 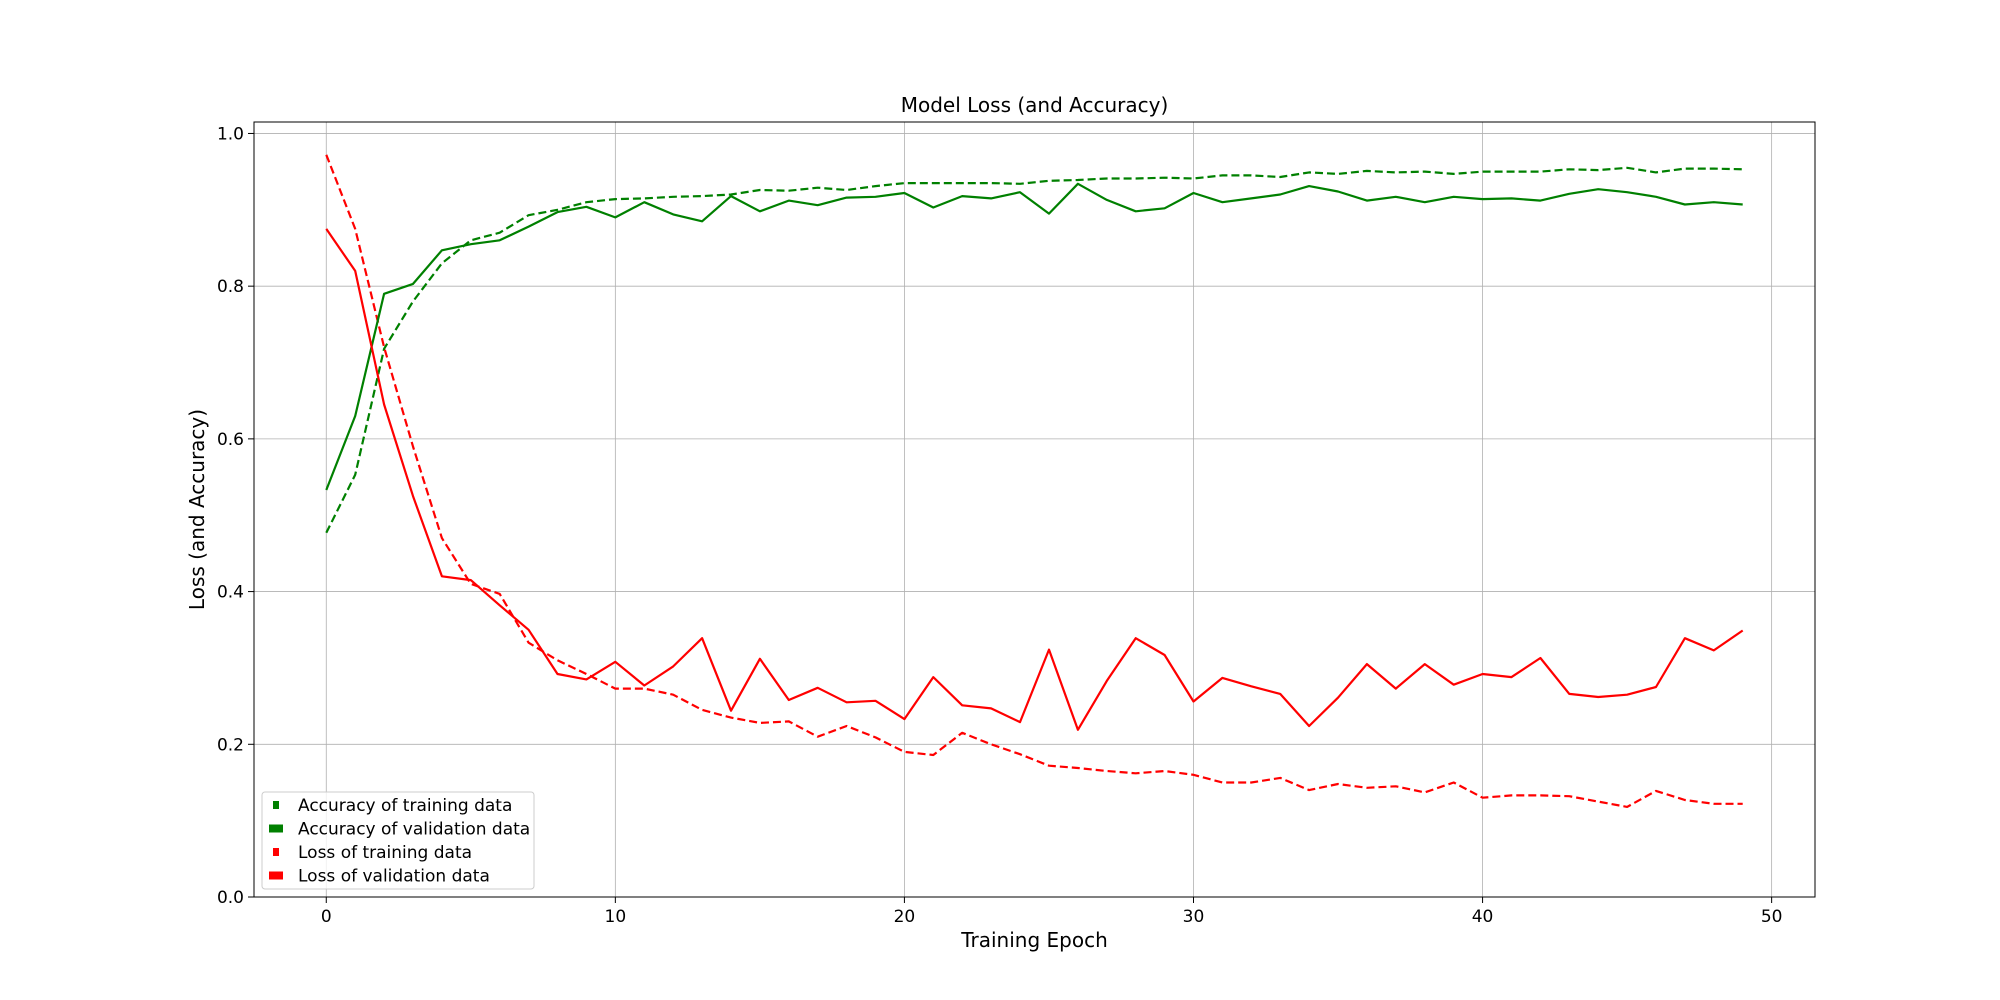 I want to click on x-tick-label: 10, so click(x=616, y=917).